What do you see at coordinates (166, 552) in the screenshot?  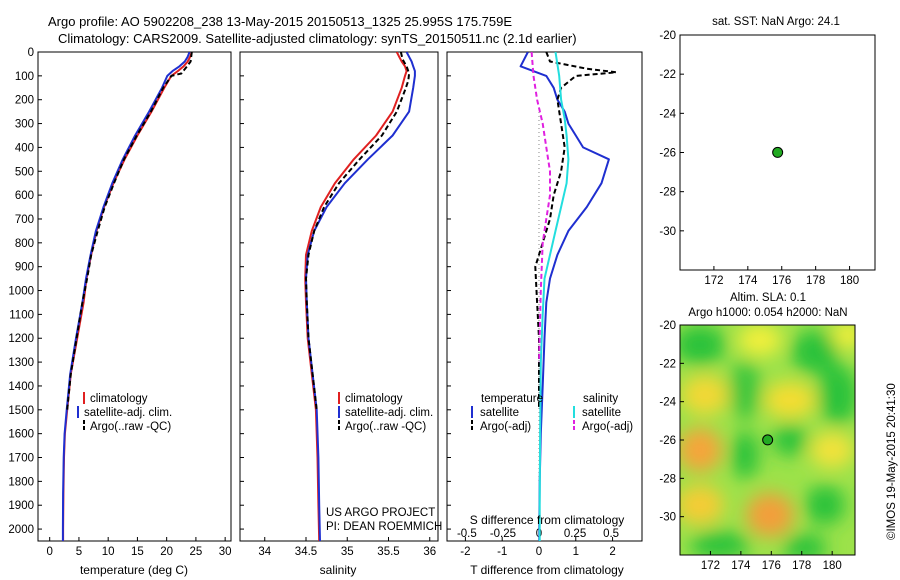 I see `temperature-xtick-label: 20` at bounding box center [166, 552].